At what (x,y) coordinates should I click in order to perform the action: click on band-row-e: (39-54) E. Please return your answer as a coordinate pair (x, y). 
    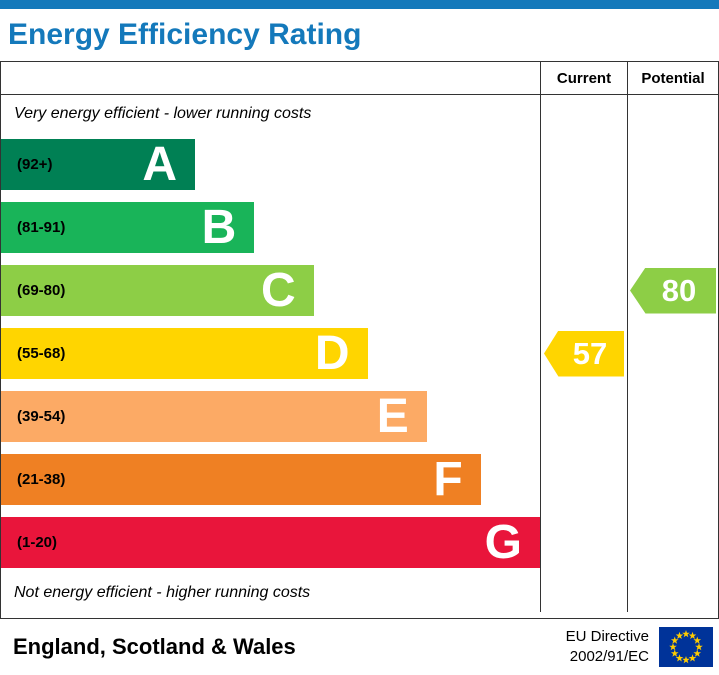
    Looking at the image, I should click on (359, 416).